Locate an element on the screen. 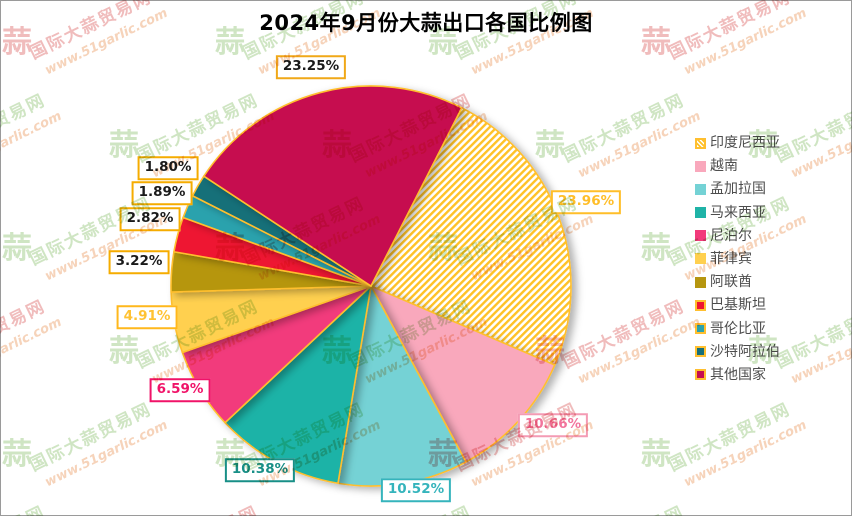  slice-label: 10.38% is located at coordinates (260, 470).